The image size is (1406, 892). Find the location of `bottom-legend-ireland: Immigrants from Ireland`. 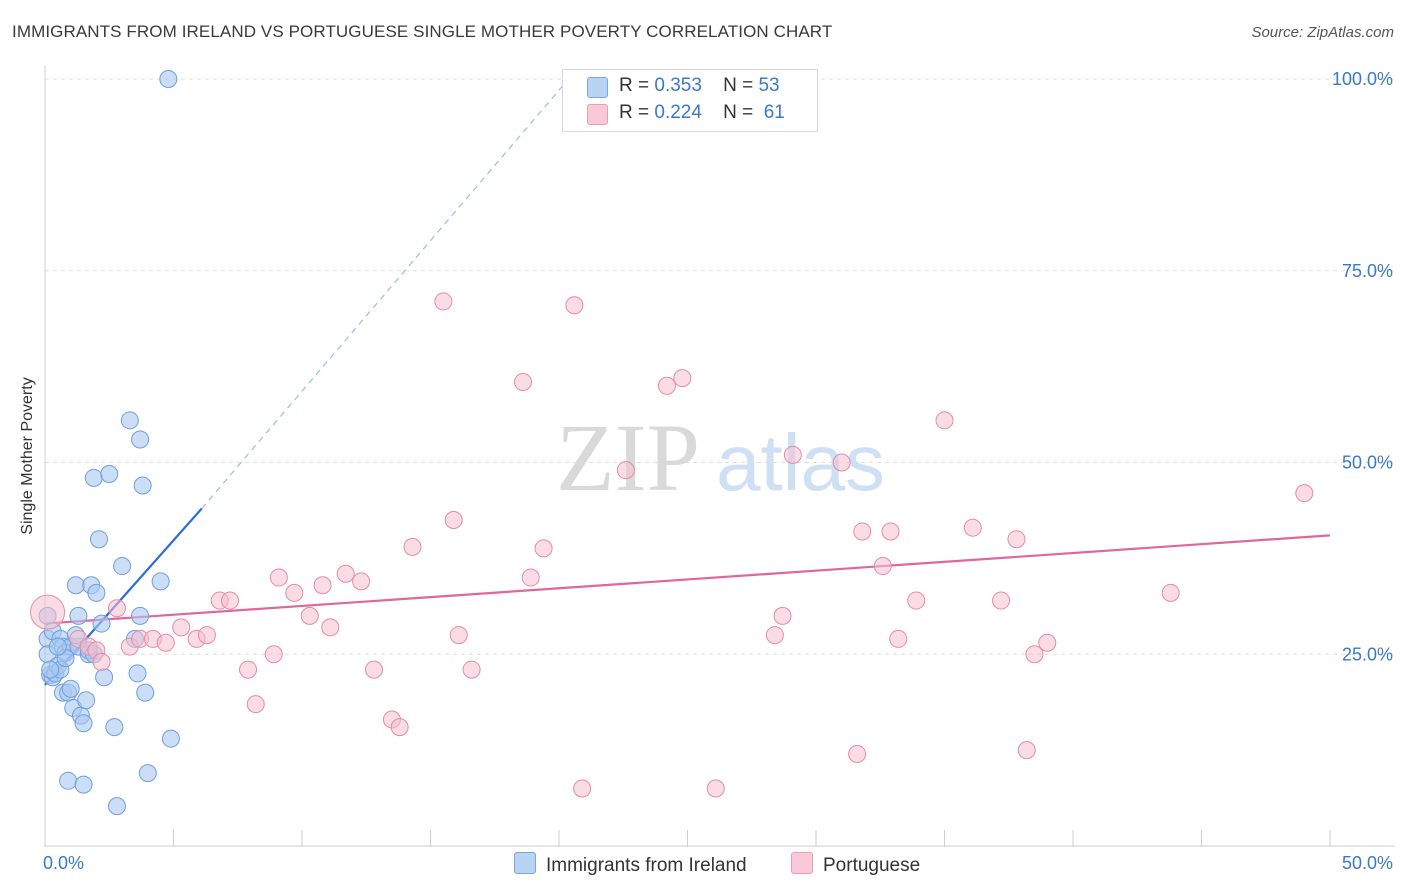

bottom-legend-ireland: Immigrants from Ireland is located at coordinates (630, 864).